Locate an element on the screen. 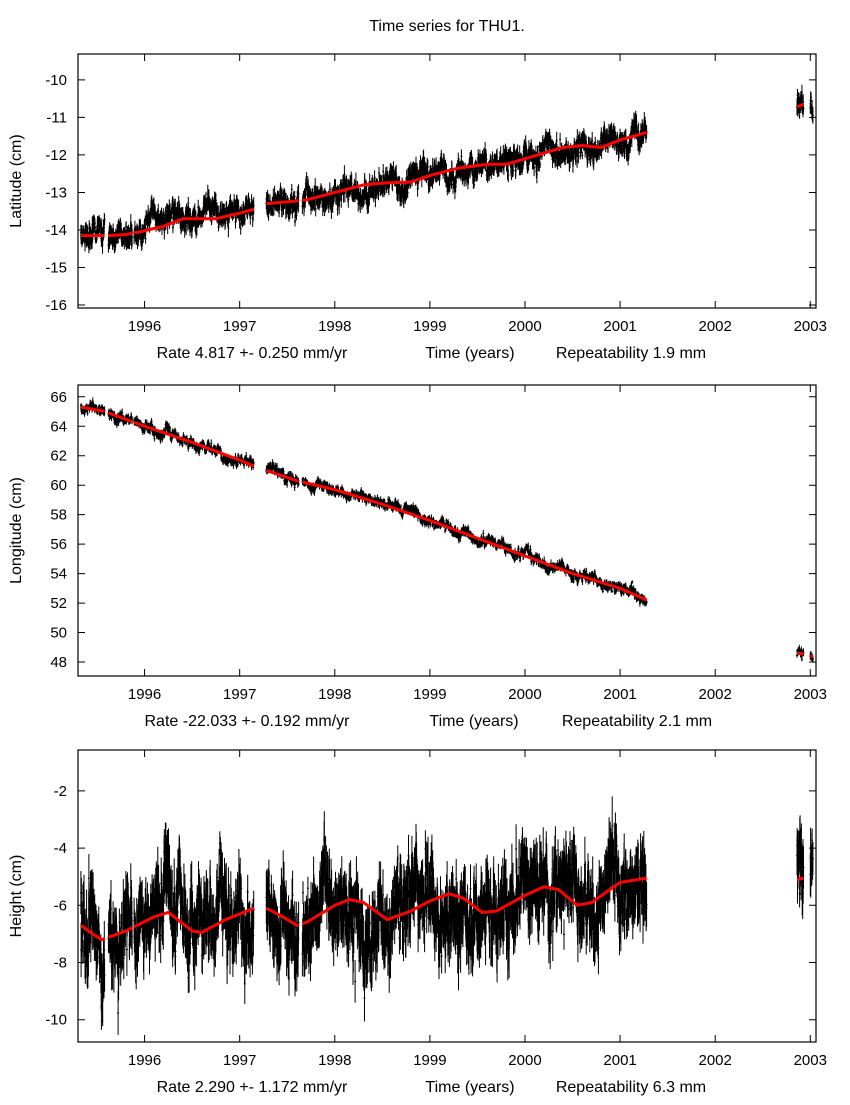 The image size is (850, 1105). figure-title: Time series for THU1. is located at coordinates (447, 26).